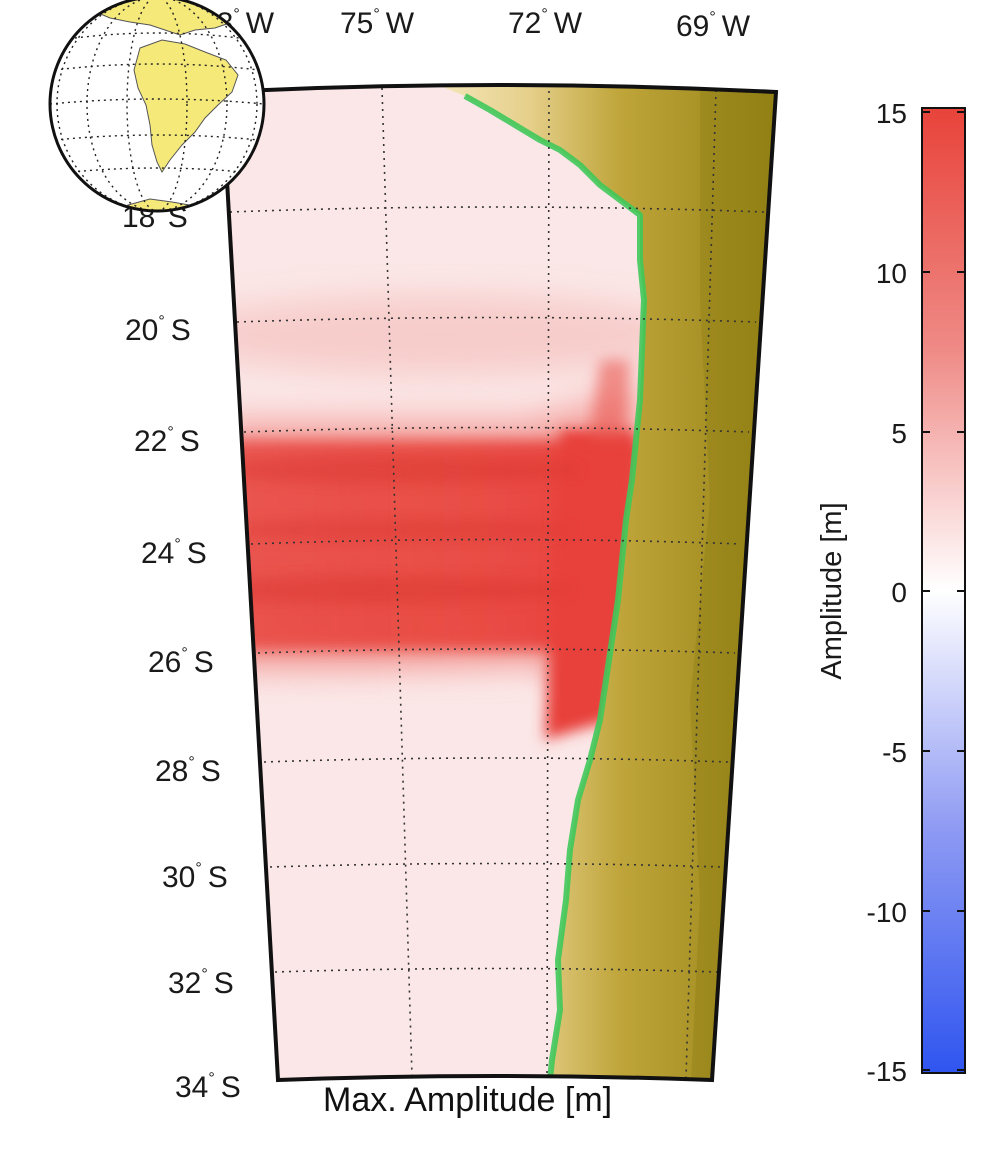  I want to click on lon-label-69: 69° W, so click(713, 26).